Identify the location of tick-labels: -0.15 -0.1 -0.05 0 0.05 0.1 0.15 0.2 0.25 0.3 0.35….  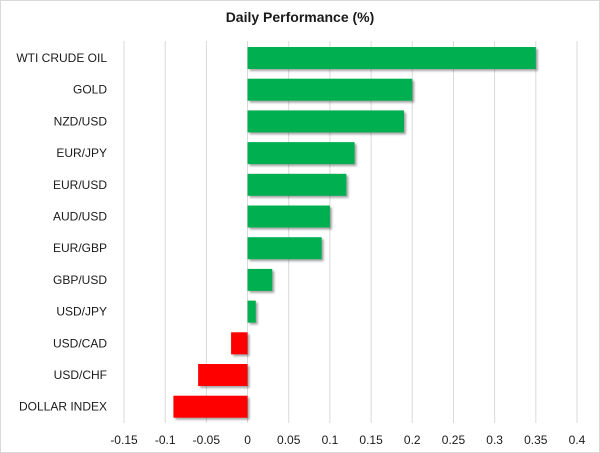
(347, 440).